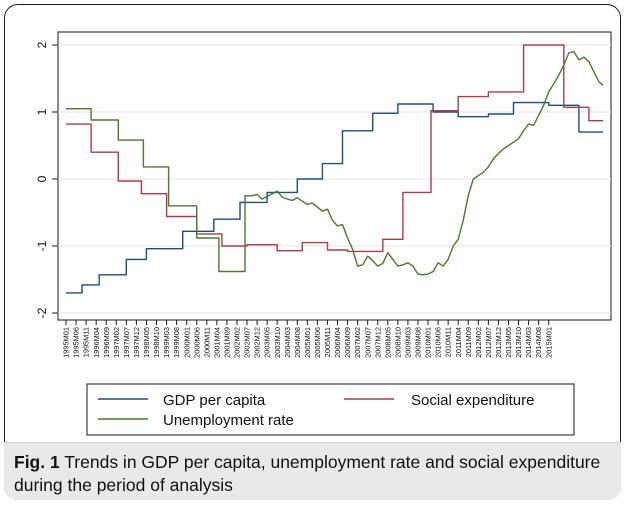  Describe the element at coordinates (42, 312) in the screenshot. I see `y-tick-label: -2` at that location.